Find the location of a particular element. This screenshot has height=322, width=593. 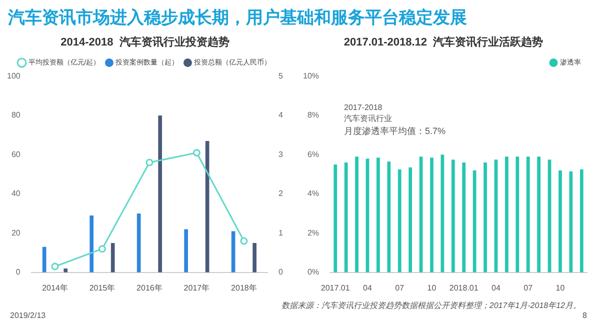

y2-tick-label: 1 is located at coordinates (281, 233).